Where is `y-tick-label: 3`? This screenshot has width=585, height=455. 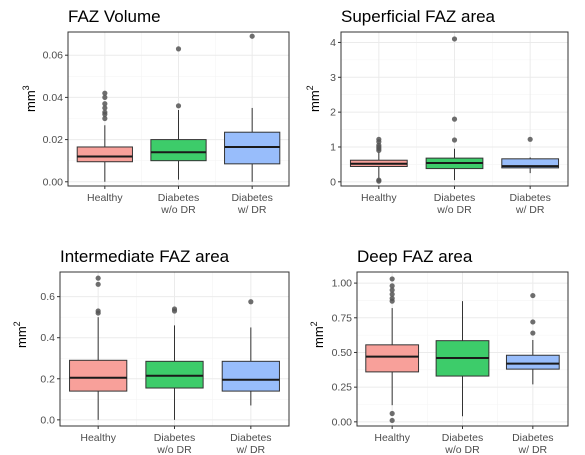
y-tick-label: 3 is located at coordinates (333, 78).